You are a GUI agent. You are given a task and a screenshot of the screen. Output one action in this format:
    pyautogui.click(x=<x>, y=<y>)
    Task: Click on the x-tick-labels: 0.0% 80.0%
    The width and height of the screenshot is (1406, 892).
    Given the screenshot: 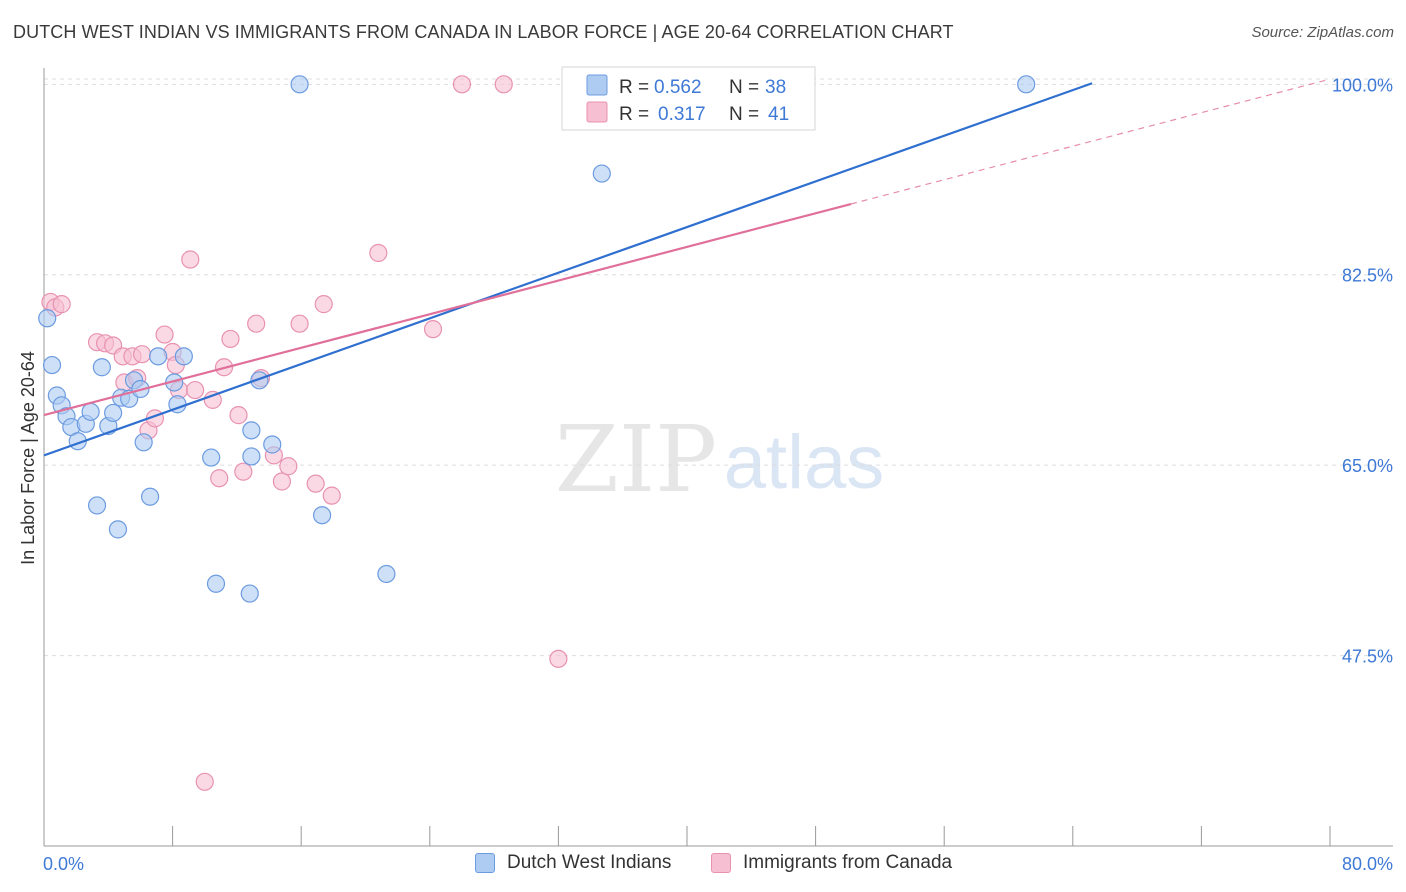 What is the action you would take?
    pyautogui.click(x=718, y=864)
    